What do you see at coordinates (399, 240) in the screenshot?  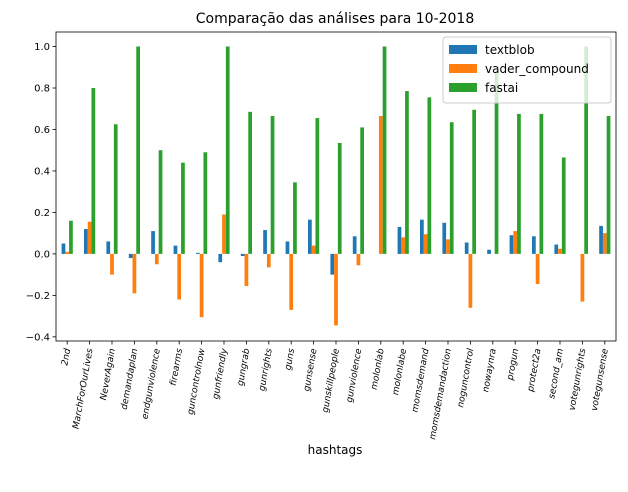 I see `bar-textblob-molonlabe` at bounding box center [399, 240].